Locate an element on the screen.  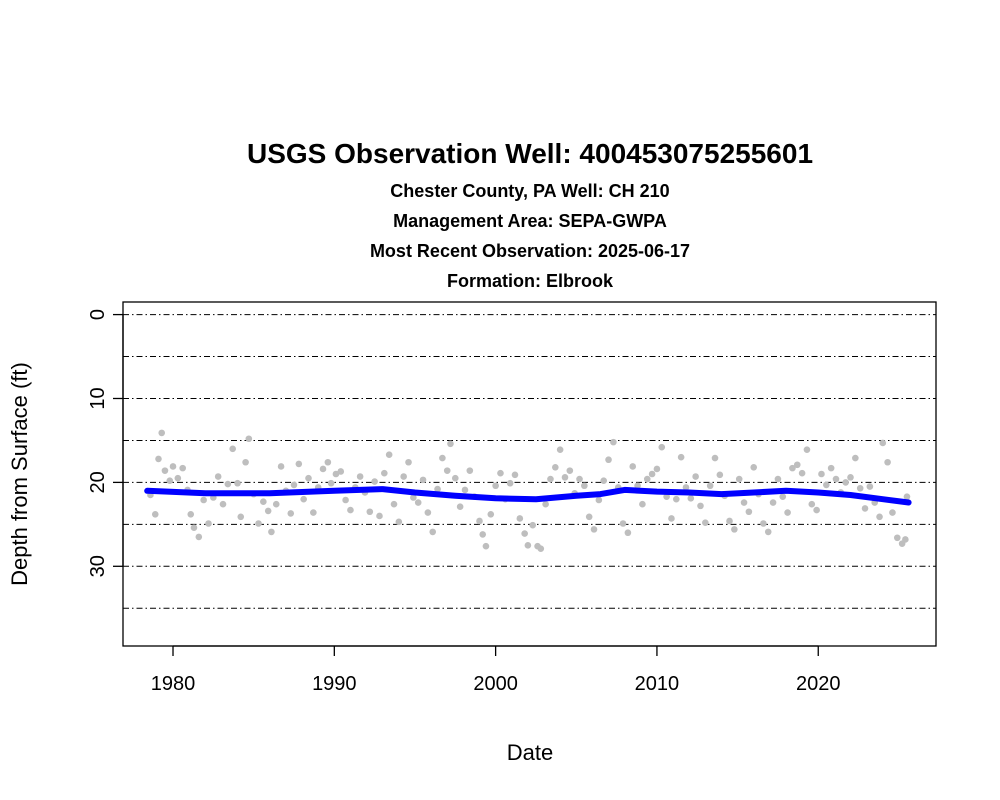
chart-subtitle-recent: Most Recent Observation: 2025-06-17 is located at coordinates (530, 251).